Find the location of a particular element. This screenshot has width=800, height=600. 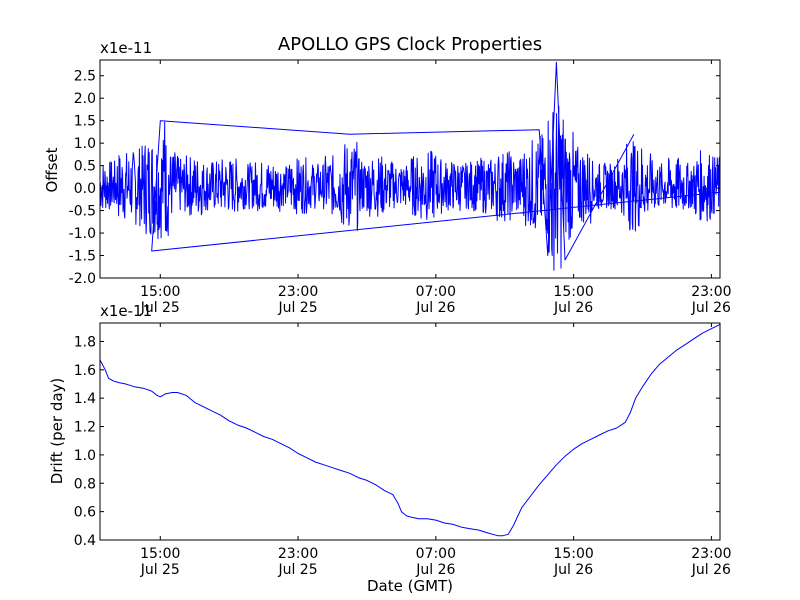

drift-y-tick-label: 1.4 is located at coordinates (85, 399).